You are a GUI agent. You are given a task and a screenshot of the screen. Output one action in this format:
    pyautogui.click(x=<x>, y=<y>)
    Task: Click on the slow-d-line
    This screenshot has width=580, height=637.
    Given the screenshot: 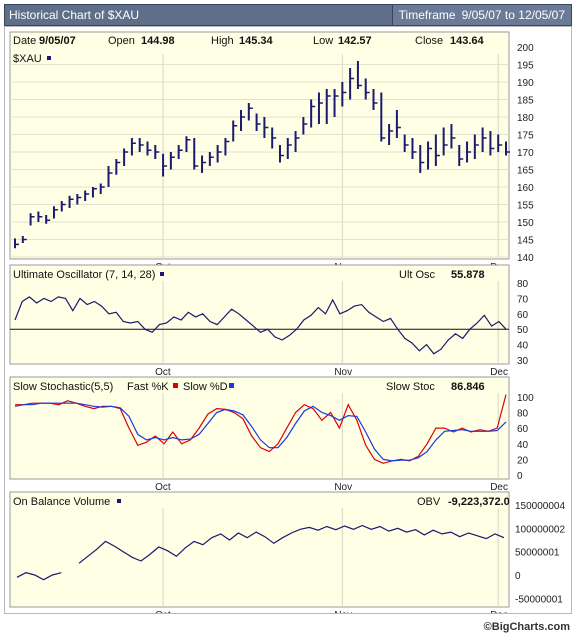 What is the action you would take?
    pyautogui.click(x=260, y=432)
    